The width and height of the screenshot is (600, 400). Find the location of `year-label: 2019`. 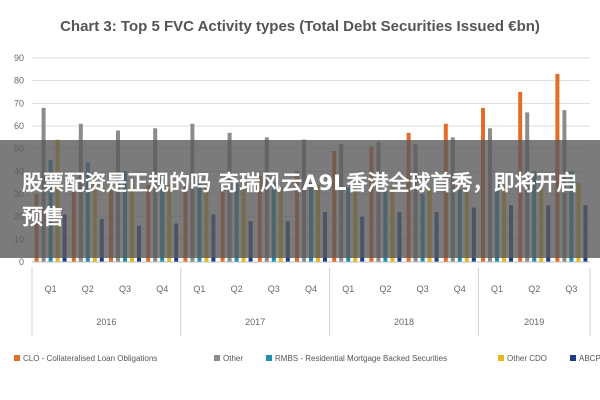

year-label: 2019 is located at coordinates (534, 322).